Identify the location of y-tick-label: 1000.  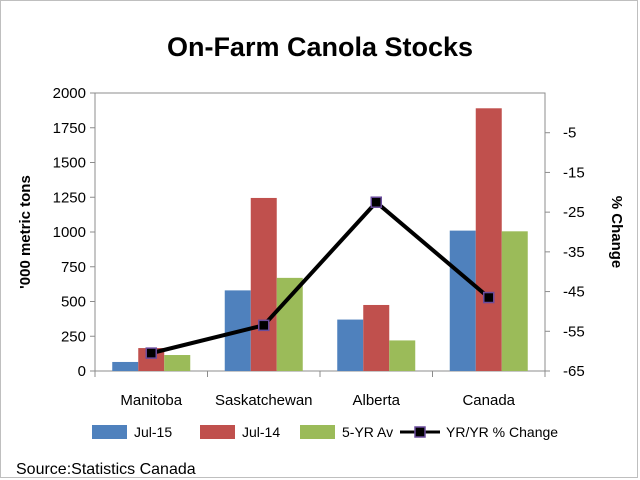
(69, 232).